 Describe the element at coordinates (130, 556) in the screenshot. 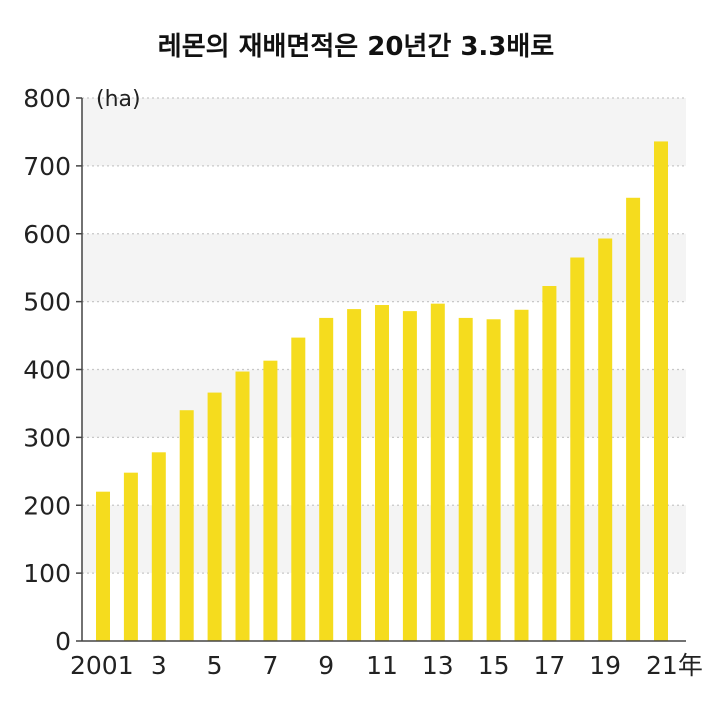

I see `bar-2002` at that location.